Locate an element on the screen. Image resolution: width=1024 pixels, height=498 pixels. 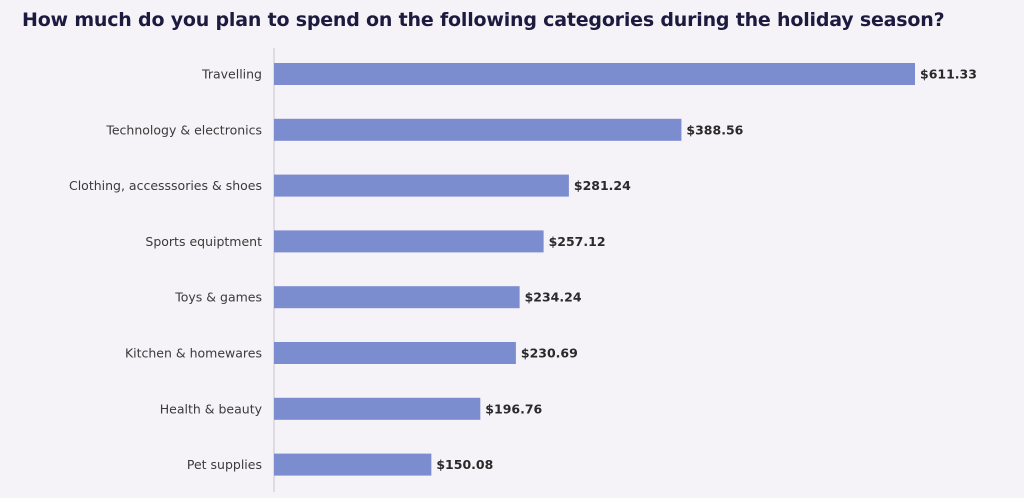
value-label: $196.76 is located at coordinates (513, 408).